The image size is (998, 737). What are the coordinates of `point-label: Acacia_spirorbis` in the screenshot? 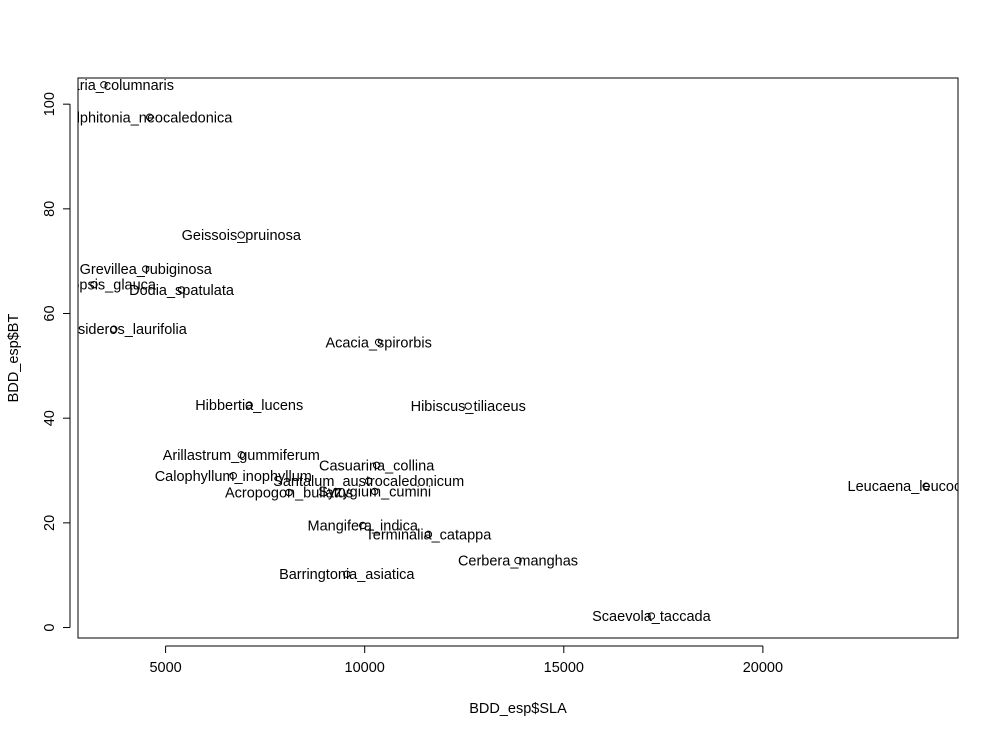 It's located at (378, 343).